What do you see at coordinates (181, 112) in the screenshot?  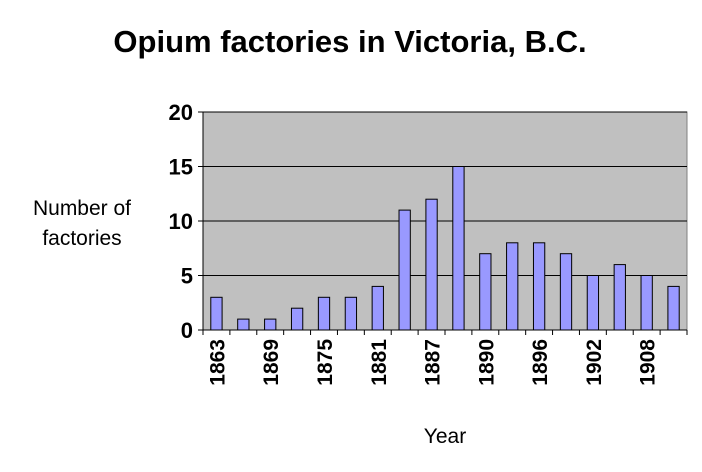 I see `y-tick-label-20: 20` at bounding box center [181, 112].